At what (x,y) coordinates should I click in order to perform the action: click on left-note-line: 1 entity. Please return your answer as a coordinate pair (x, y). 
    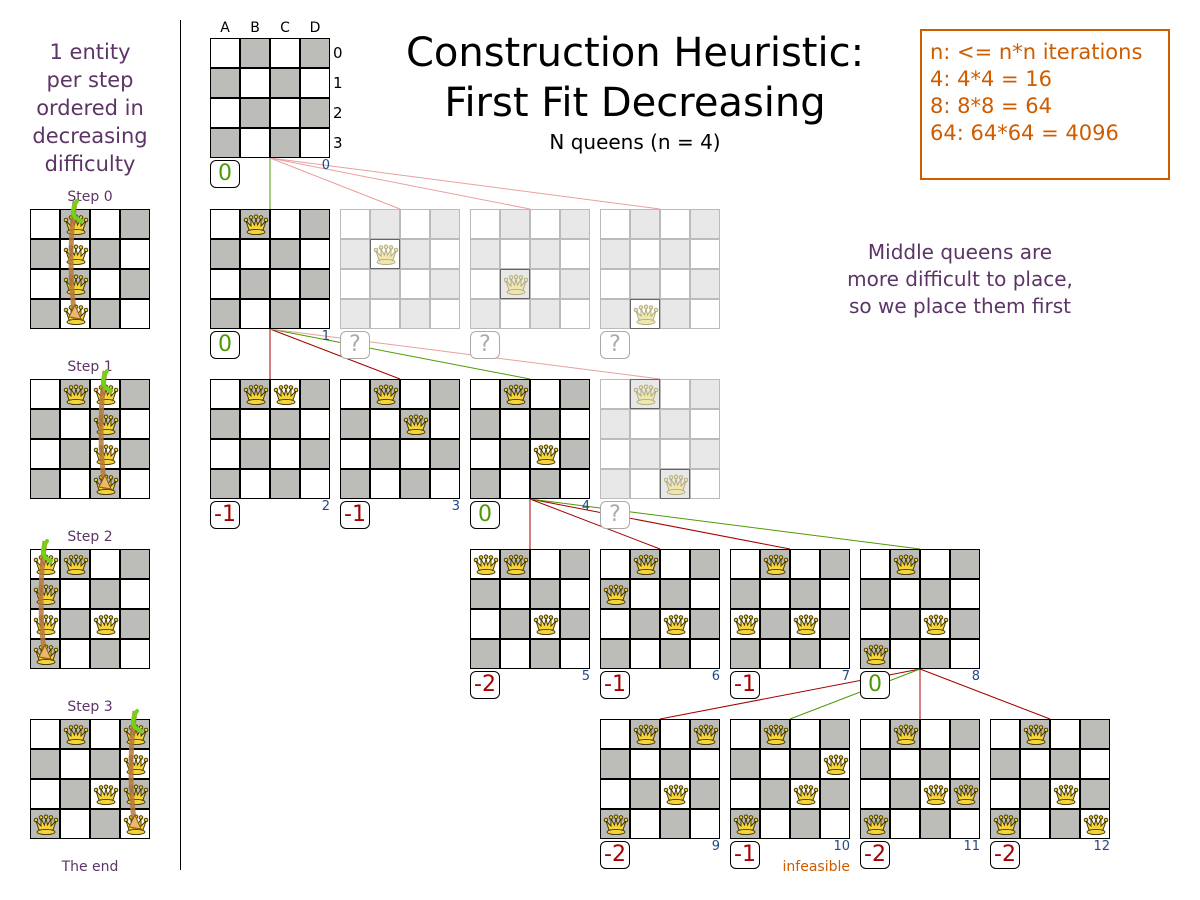
    Looking at the image, I should click on (90, 52).